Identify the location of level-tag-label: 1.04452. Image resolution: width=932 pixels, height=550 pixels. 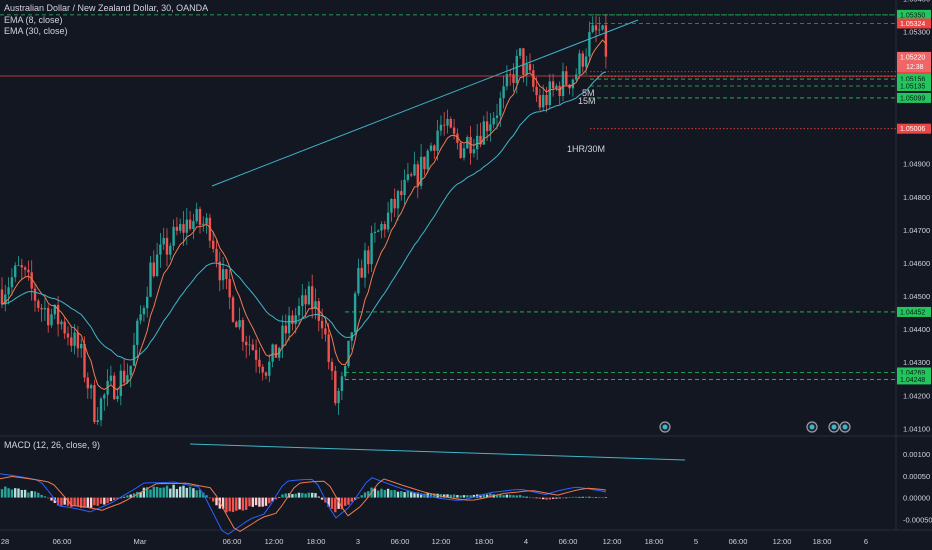
(912, 312).